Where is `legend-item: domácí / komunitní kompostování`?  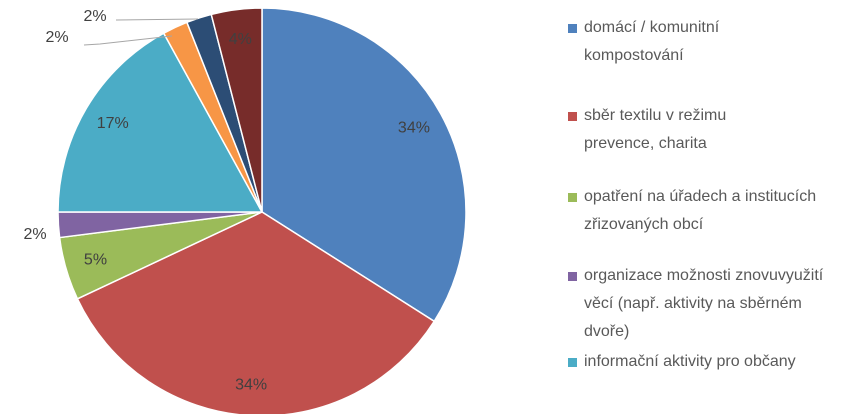
legend-item: domácí / komunitní kompostování is located at coordinates (668, 42).